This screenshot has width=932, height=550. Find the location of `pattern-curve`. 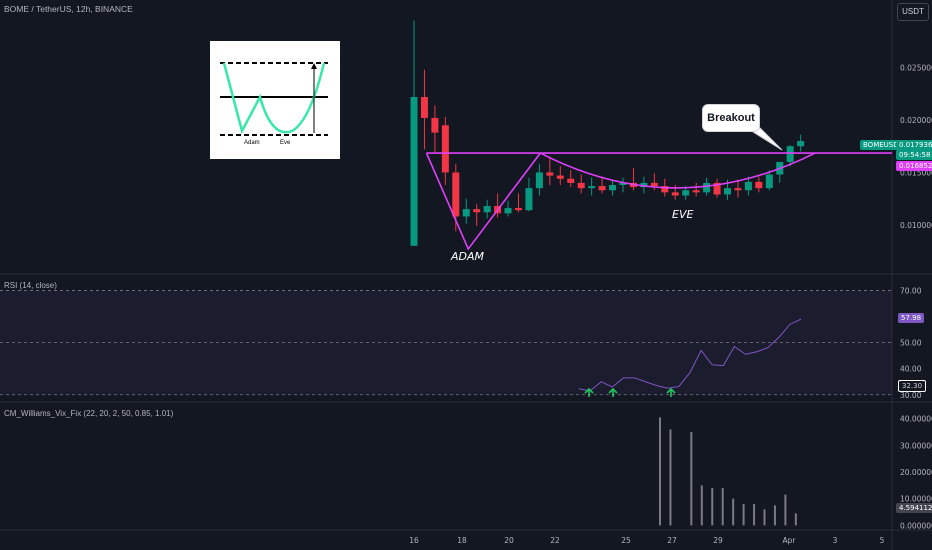

pattern-curve is located at coordinates (274, 98).